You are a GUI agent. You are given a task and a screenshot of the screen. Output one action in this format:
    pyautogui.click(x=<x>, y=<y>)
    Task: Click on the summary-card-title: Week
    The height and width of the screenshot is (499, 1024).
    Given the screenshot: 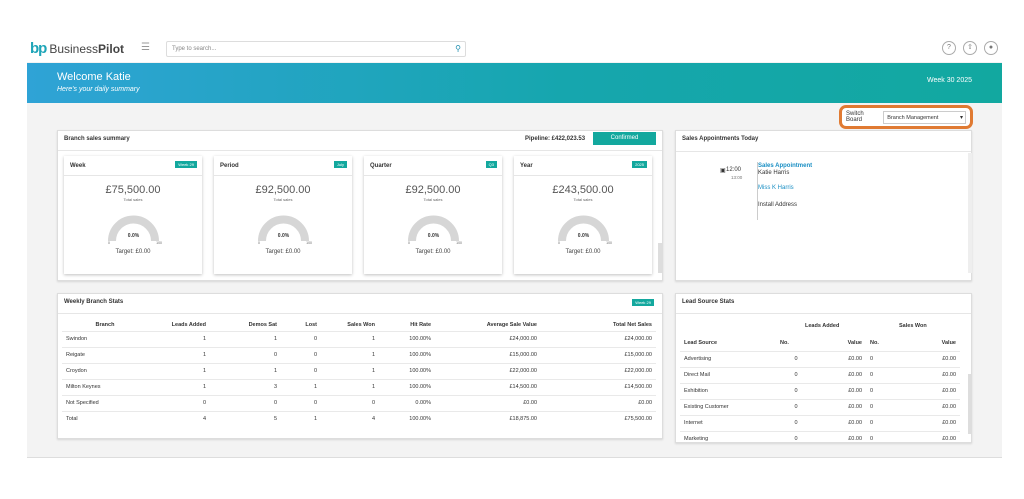 What is the action you would take?
    pyautogui.click(x=78, y=166)
    